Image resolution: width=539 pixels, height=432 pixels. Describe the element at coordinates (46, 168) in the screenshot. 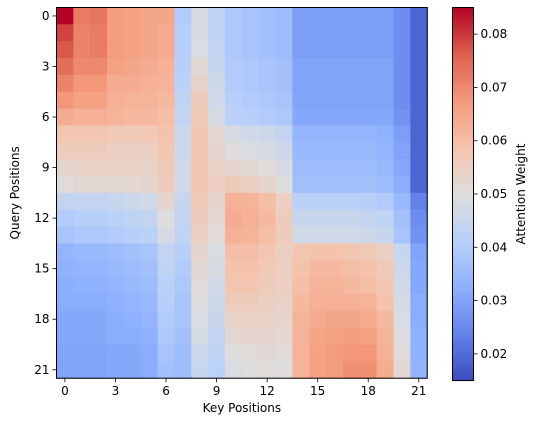

I see `y-tick-label: 9` at that location.